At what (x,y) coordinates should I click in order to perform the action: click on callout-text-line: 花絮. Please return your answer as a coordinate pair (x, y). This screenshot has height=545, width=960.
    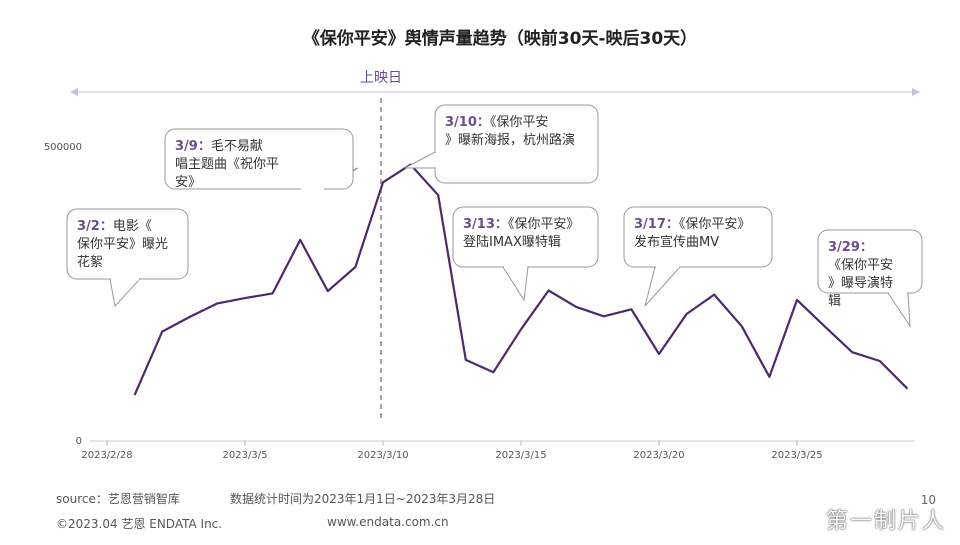
    Looking at the image, I should click on (90, 262).